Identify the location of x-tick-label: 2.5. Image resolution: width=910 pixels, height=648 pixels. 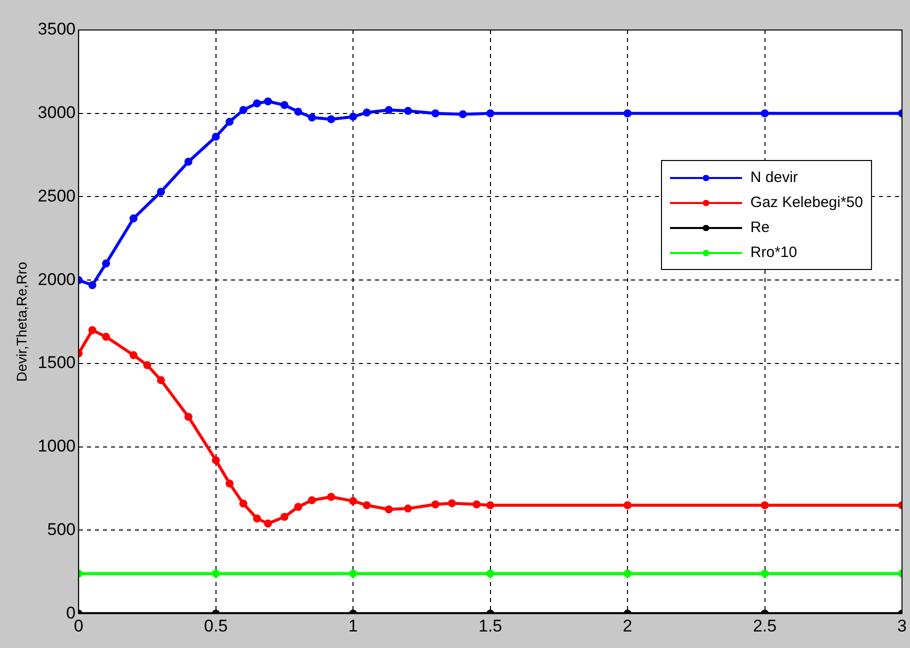
(764, 626).